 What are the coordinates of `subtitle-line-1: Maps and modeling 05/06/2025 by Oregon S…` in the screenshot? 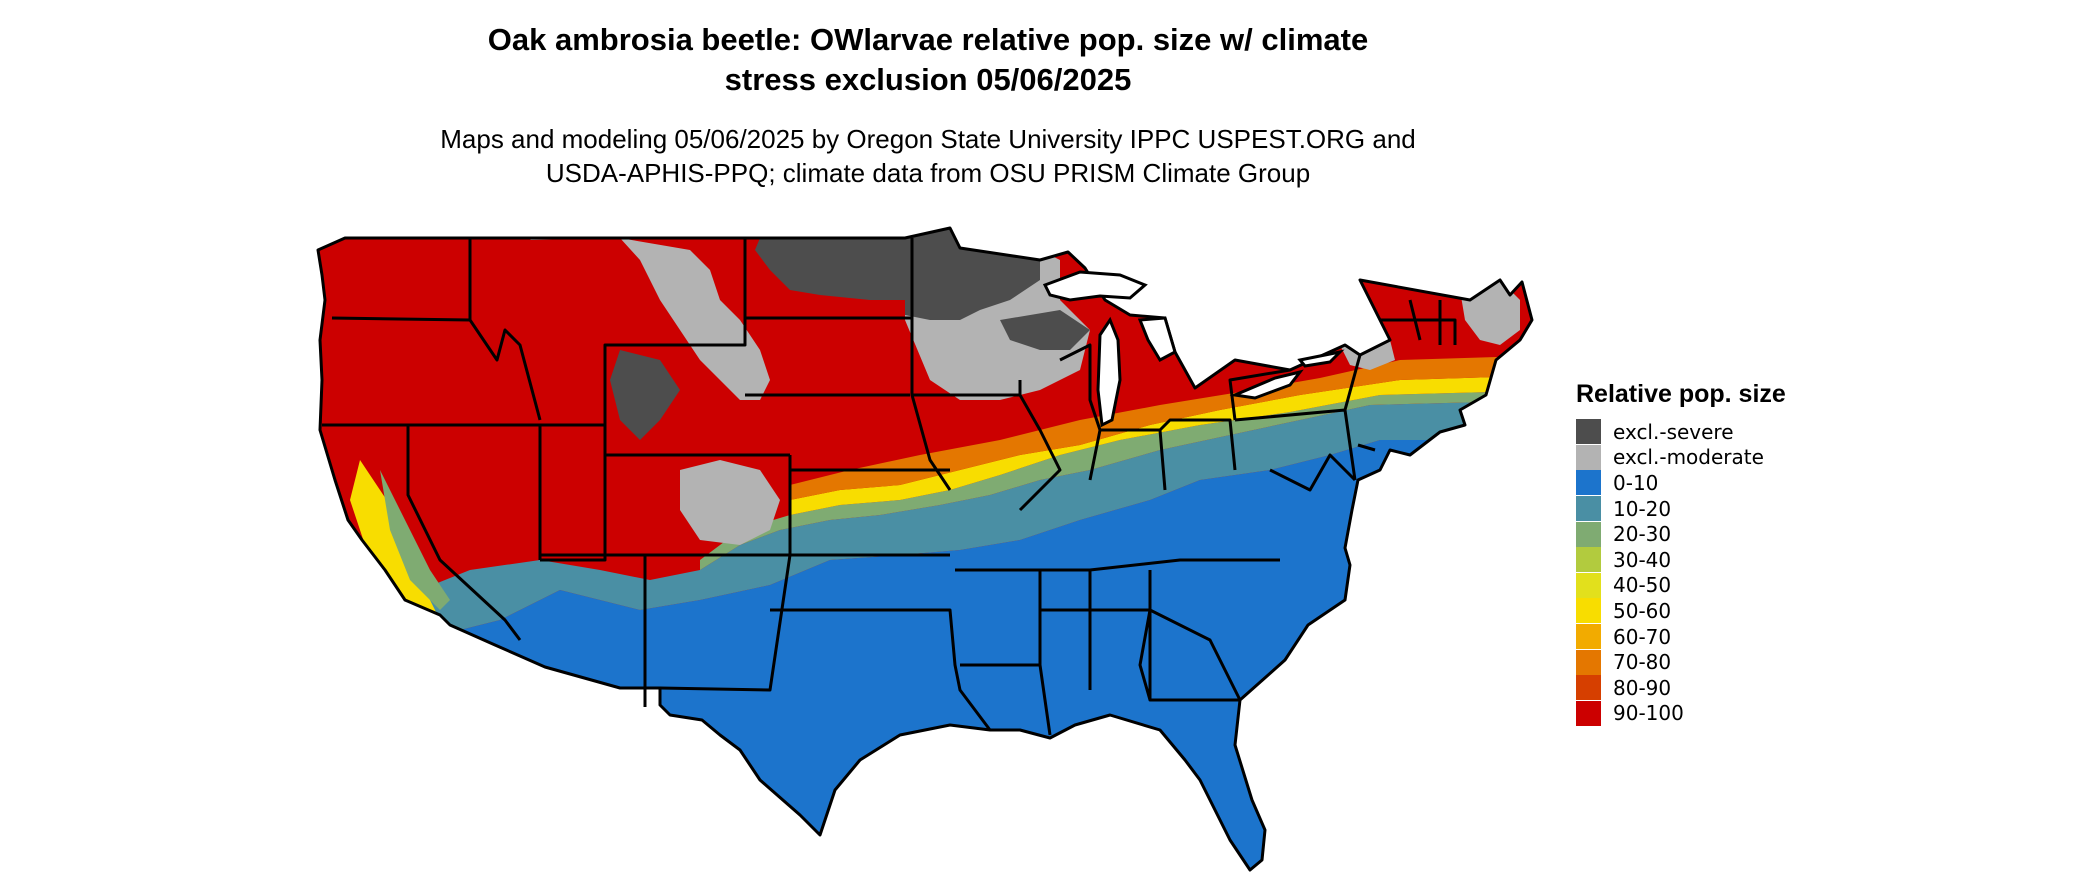 It's located at (928, 139).